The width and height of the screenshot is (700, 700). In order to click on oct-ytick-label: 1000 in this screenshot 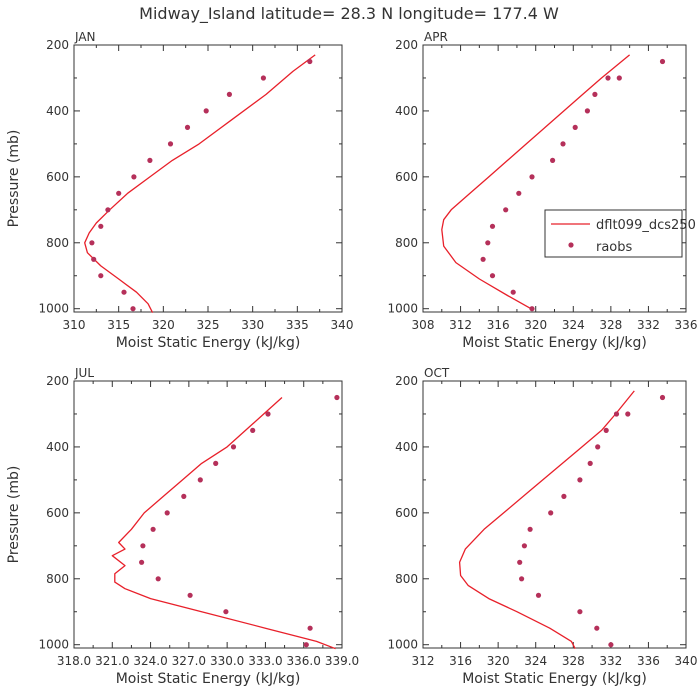, I will do `click(402, 645)`.